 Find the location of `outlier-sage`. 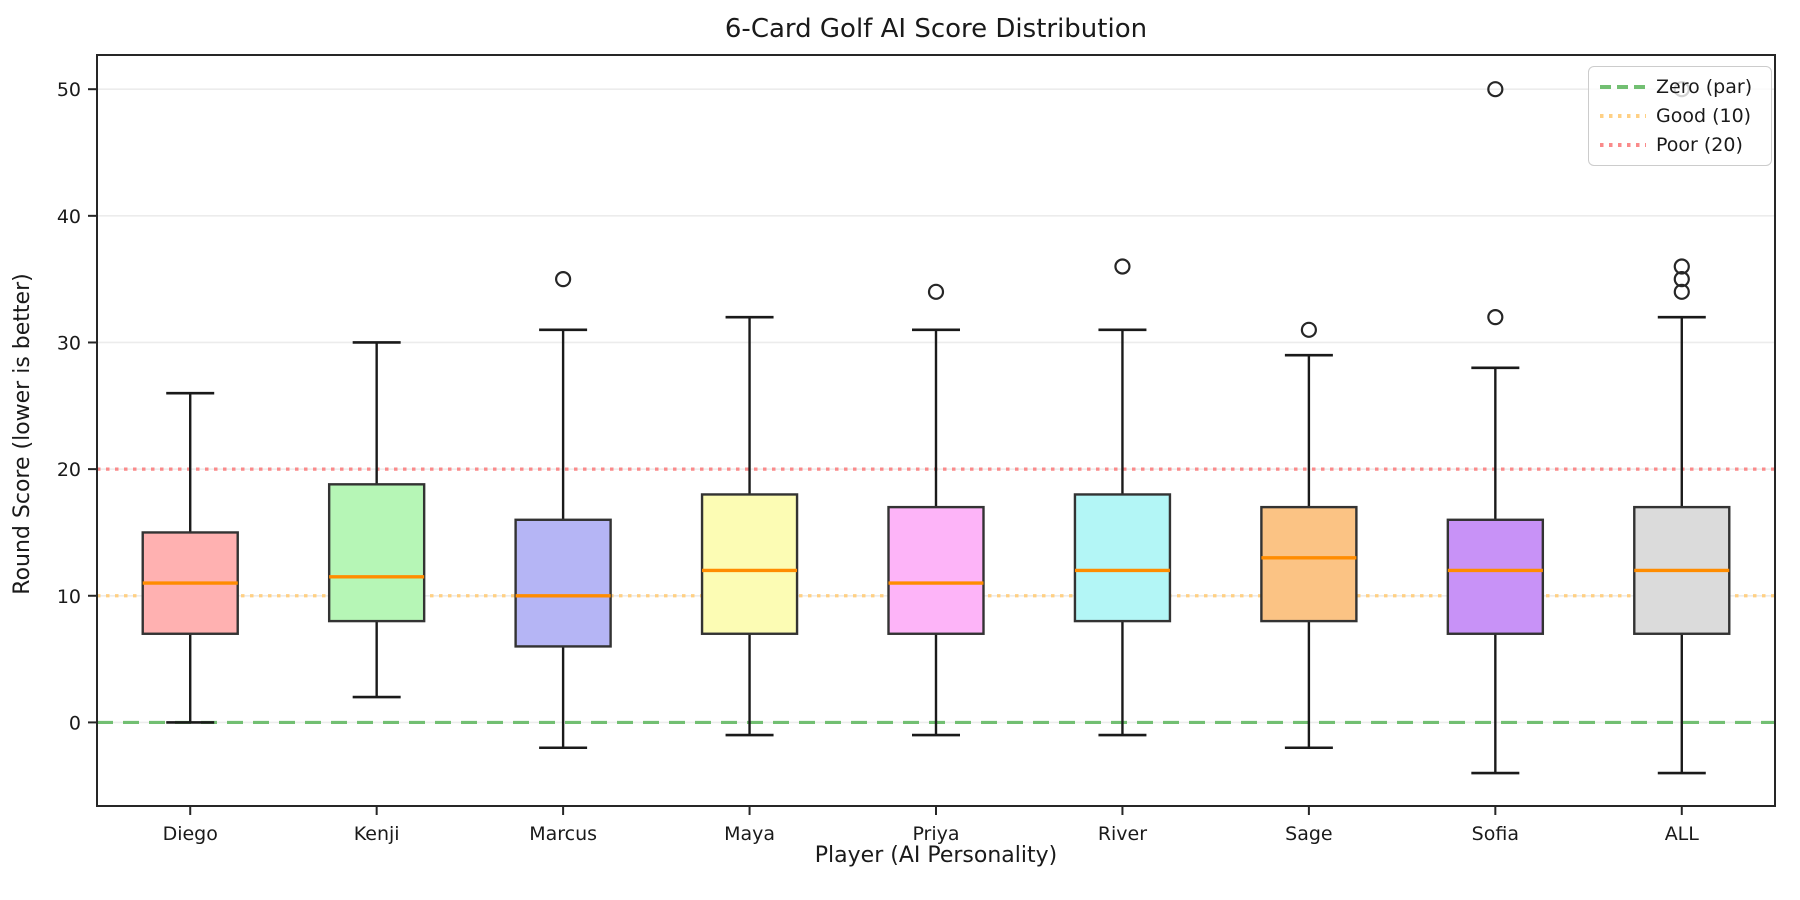

outlier-sage is located at coordinates (1308, 329).